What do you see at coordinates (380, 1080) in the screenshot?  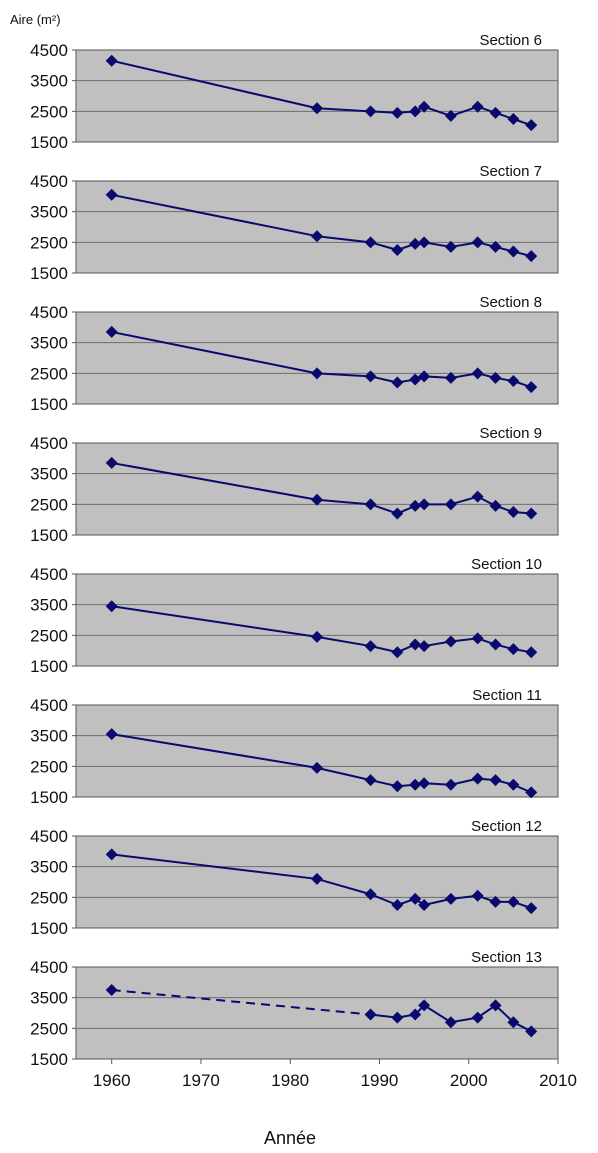 I see `x-tick-label: 1990` at bounding box center [380, 1080].